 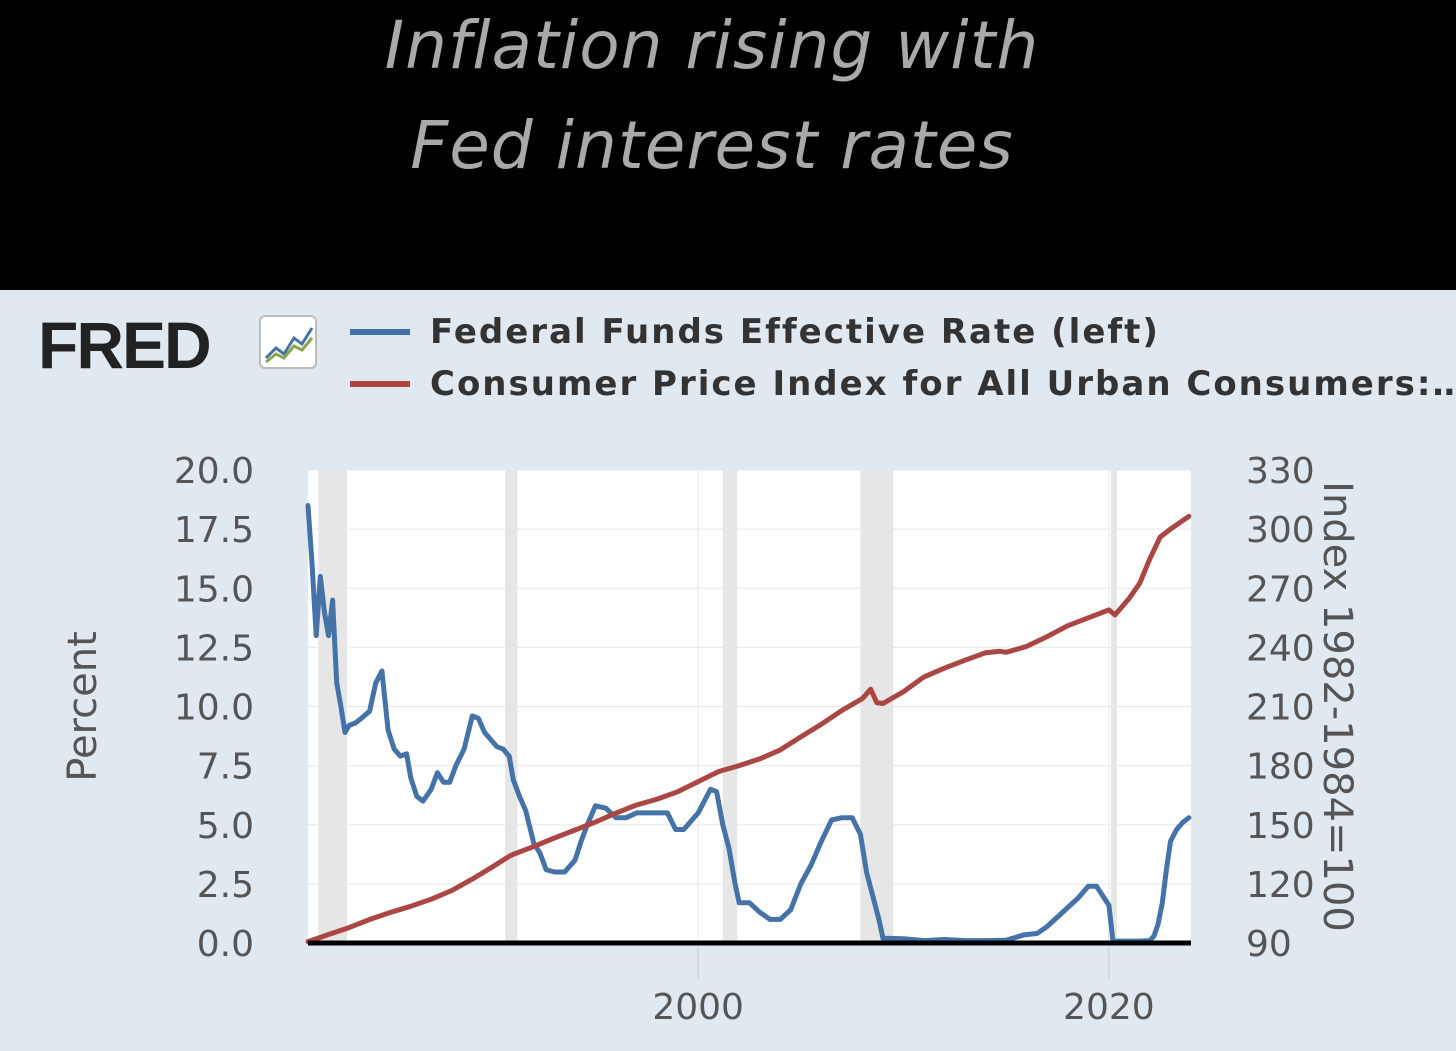 I want to click on legend-swatch-fed-funds, so click(x=380, y=332).